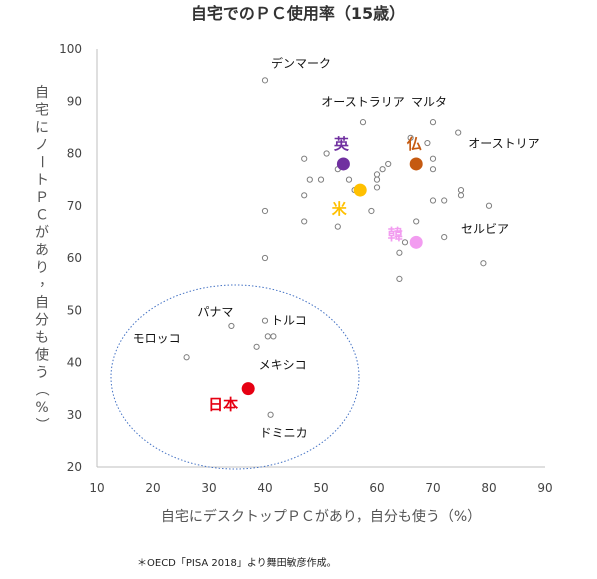 This screenshot has height=579, width=597. What do you see at coordinates (42, 250) in the screenshot?
I see `y-axis-label-char: あ` at bounding box center [42, 250].